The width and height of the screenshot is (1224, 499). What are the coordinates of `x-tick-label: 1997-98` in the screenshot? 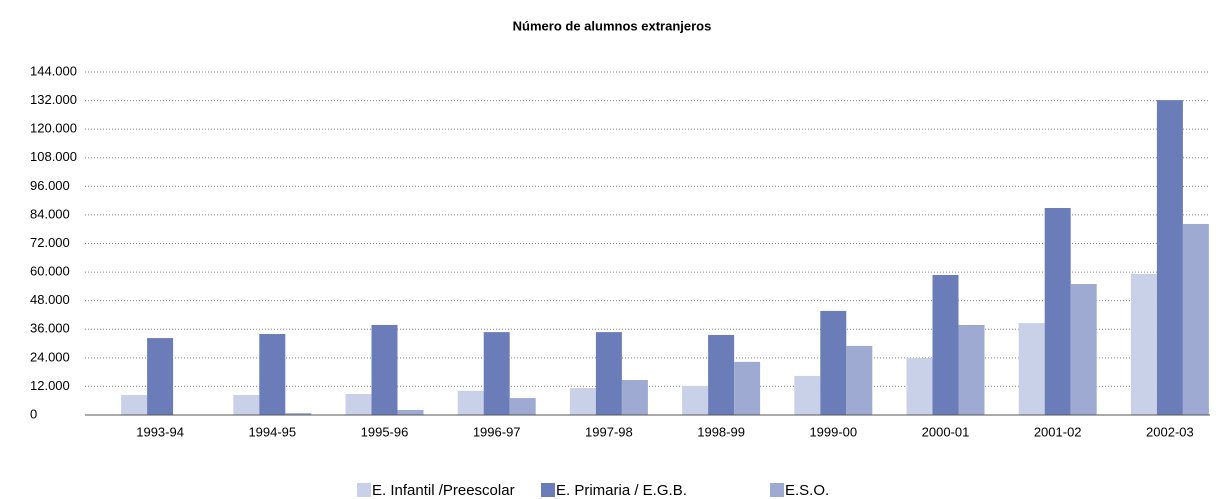 It's located at (609, 431).